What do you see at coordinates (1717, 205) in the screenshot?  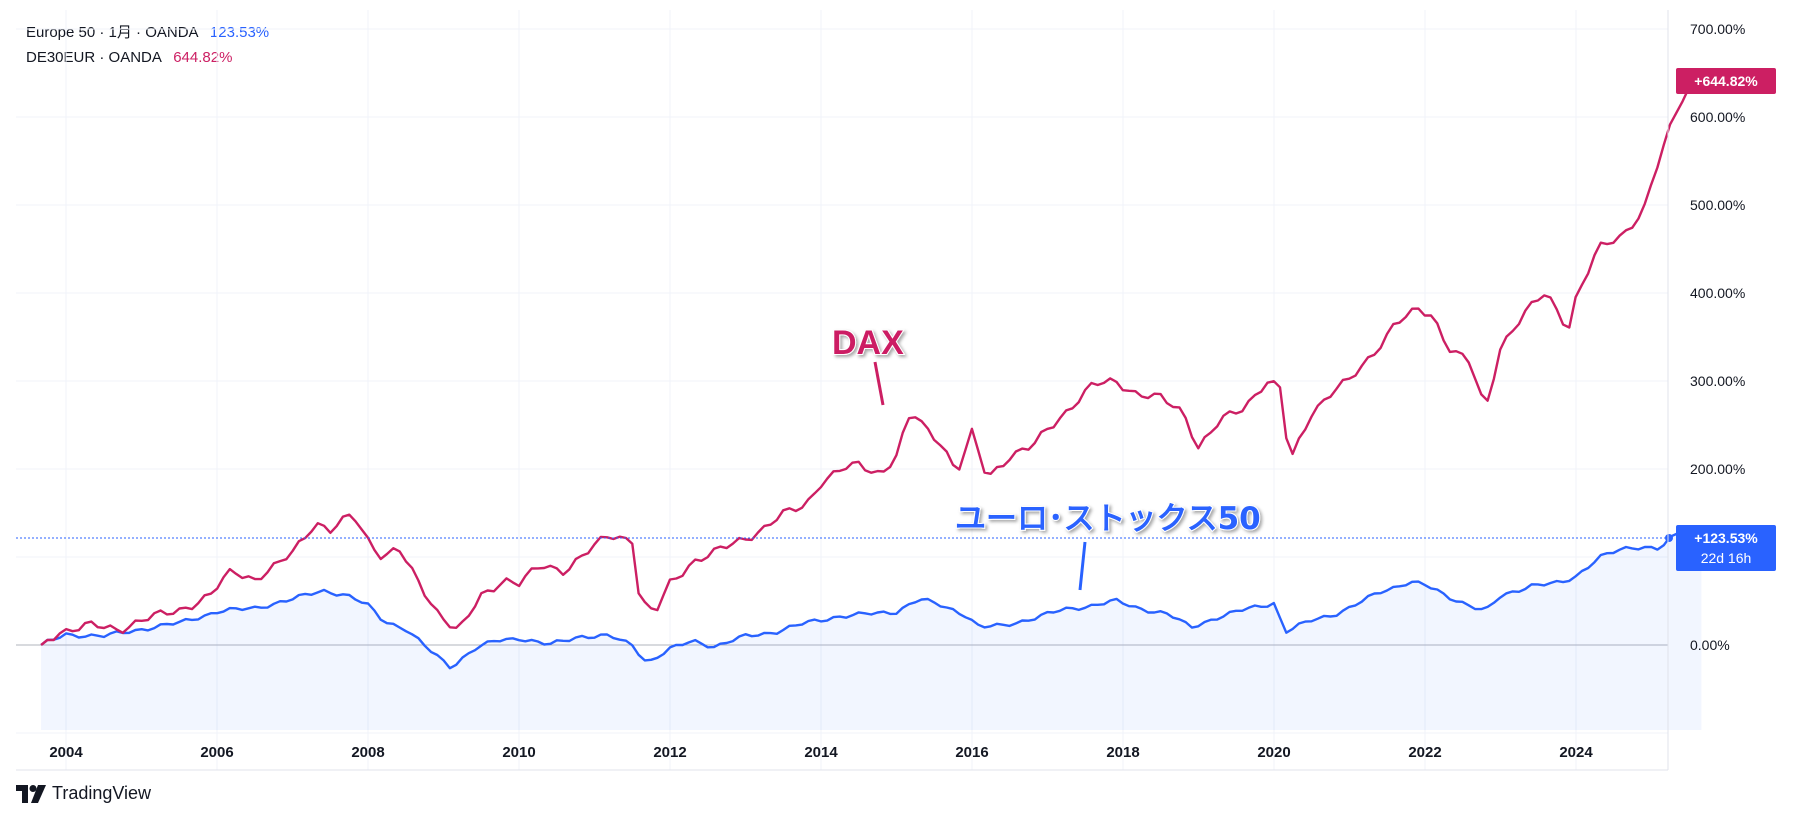 I see `y-tick-label: 500.00%` at bounding box center [1717, 205].